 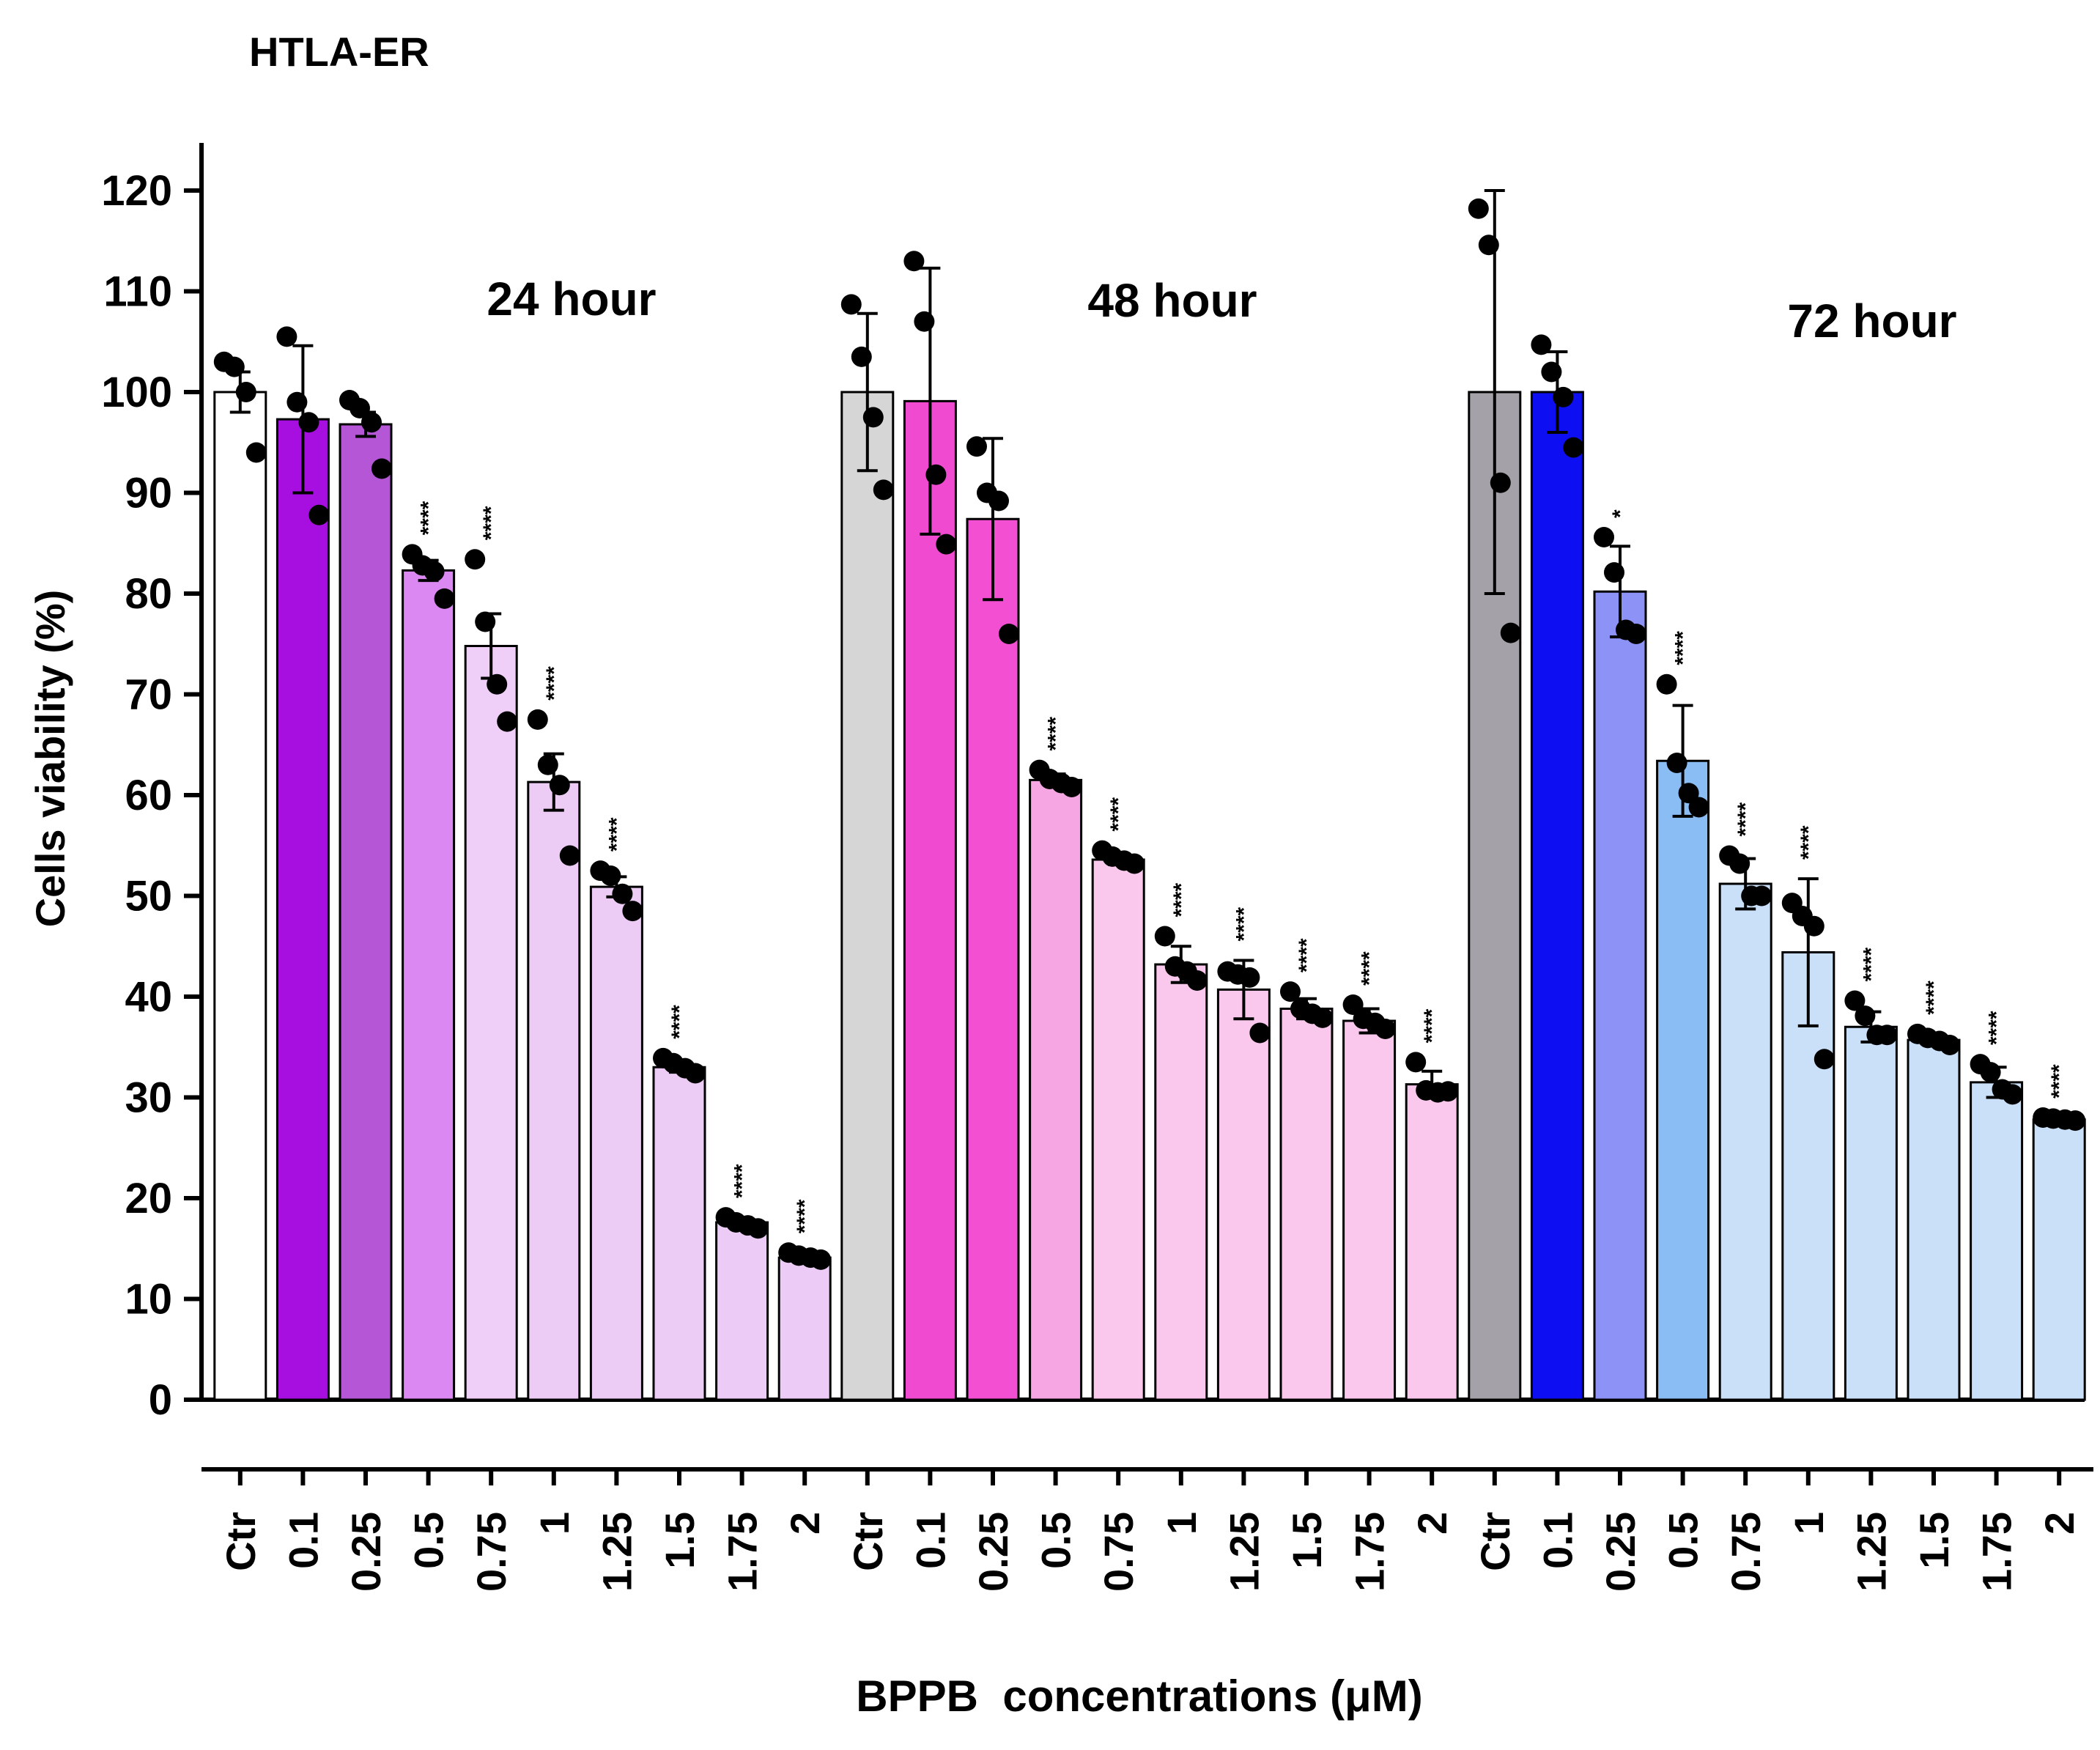 I want to click on x-tick-label: 1.5, so click(x=1307, y=1540).